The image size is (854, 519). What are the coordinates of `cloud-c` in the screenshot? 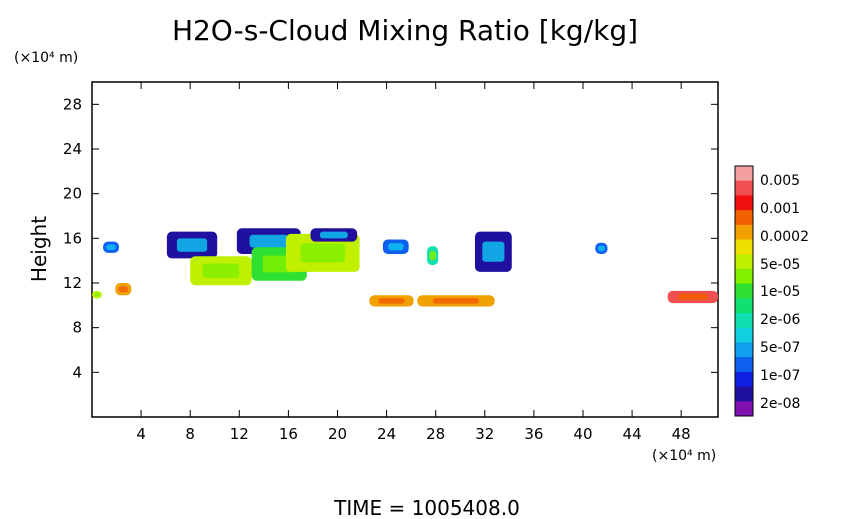 It's located at (221, 271).